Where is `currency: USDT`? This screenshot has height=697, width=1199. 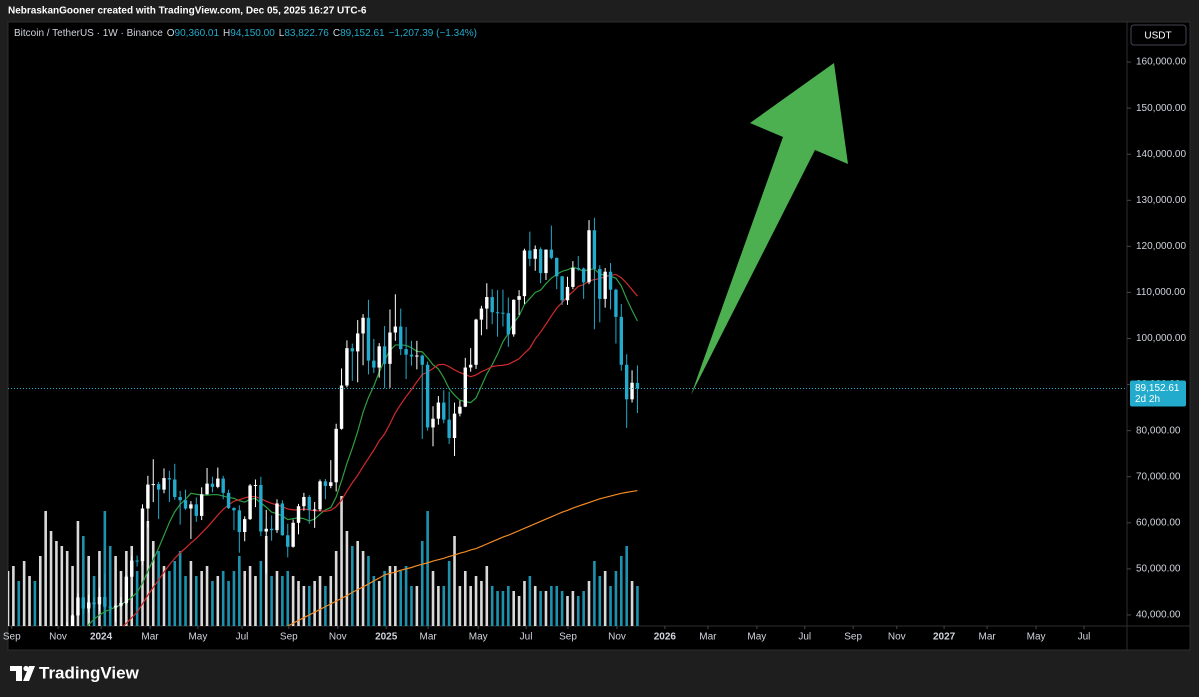 currency: USDT is located at coordinates (1157, 36).